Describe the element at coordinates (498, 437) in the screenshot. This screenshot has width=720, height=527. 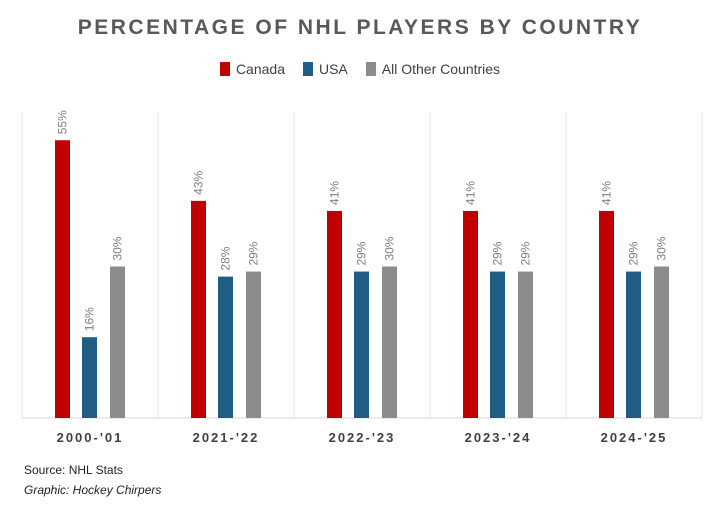
I see `x-tick-label: 2023-'24` at that location.